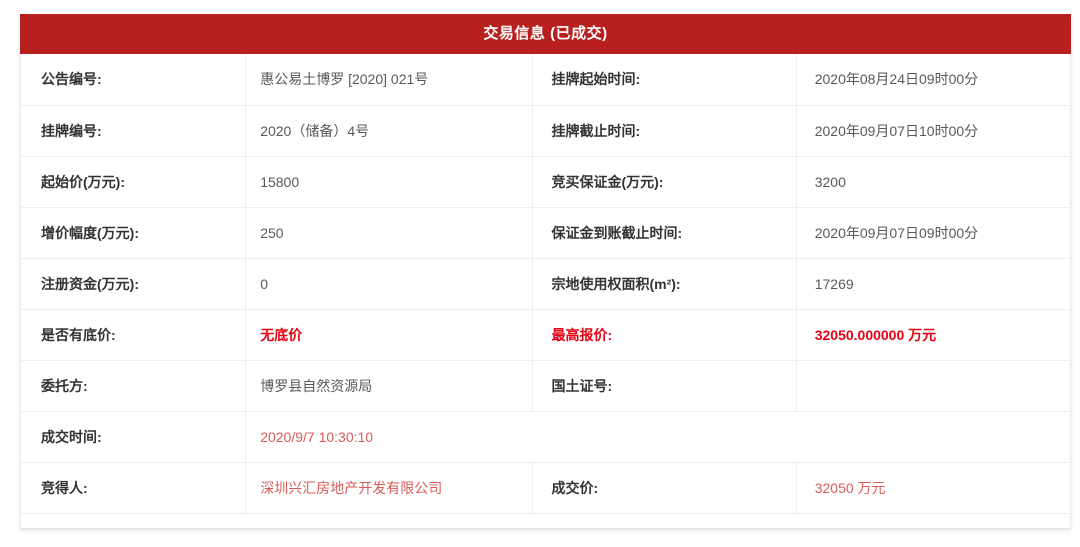 This screenshot has width=1080, height=547. I want to click on table-row: 竞得人: 深圳兴汇房地产开发有限公司 成交价: 32050 万元, so click(545, 488).